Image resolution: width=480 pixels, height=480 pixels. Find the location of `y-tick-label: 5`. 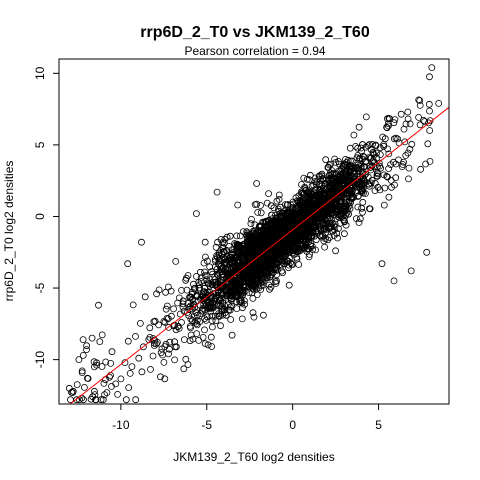

y-tick-label: 5 is located at coordinates (40, 144).